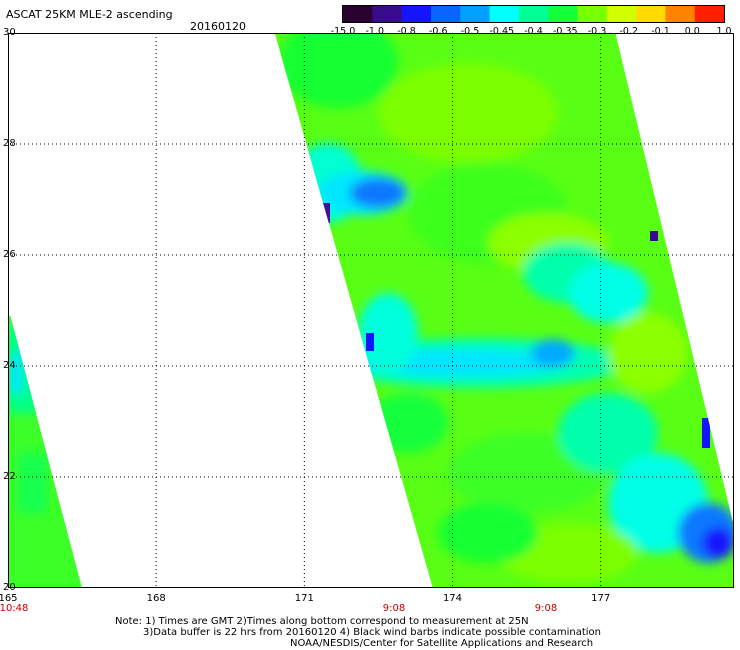 Image resolution: width=740 pixels, height=650 pixels. I want to click on latitude-label: 24, so click(9, 365).